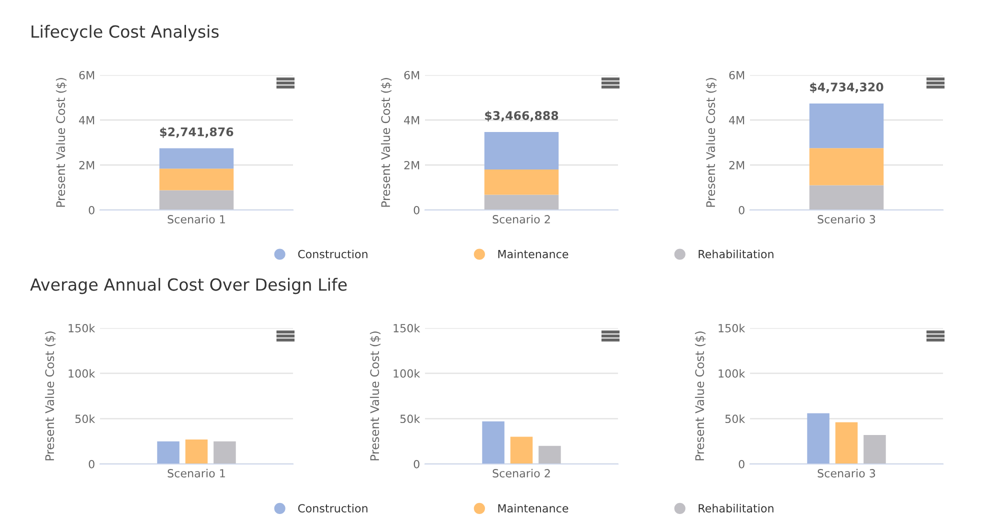  What do you see at coordinates (847, 88) in the screenshot?
I see `total-label: $4,734,320` at bounding box center [847, 88].